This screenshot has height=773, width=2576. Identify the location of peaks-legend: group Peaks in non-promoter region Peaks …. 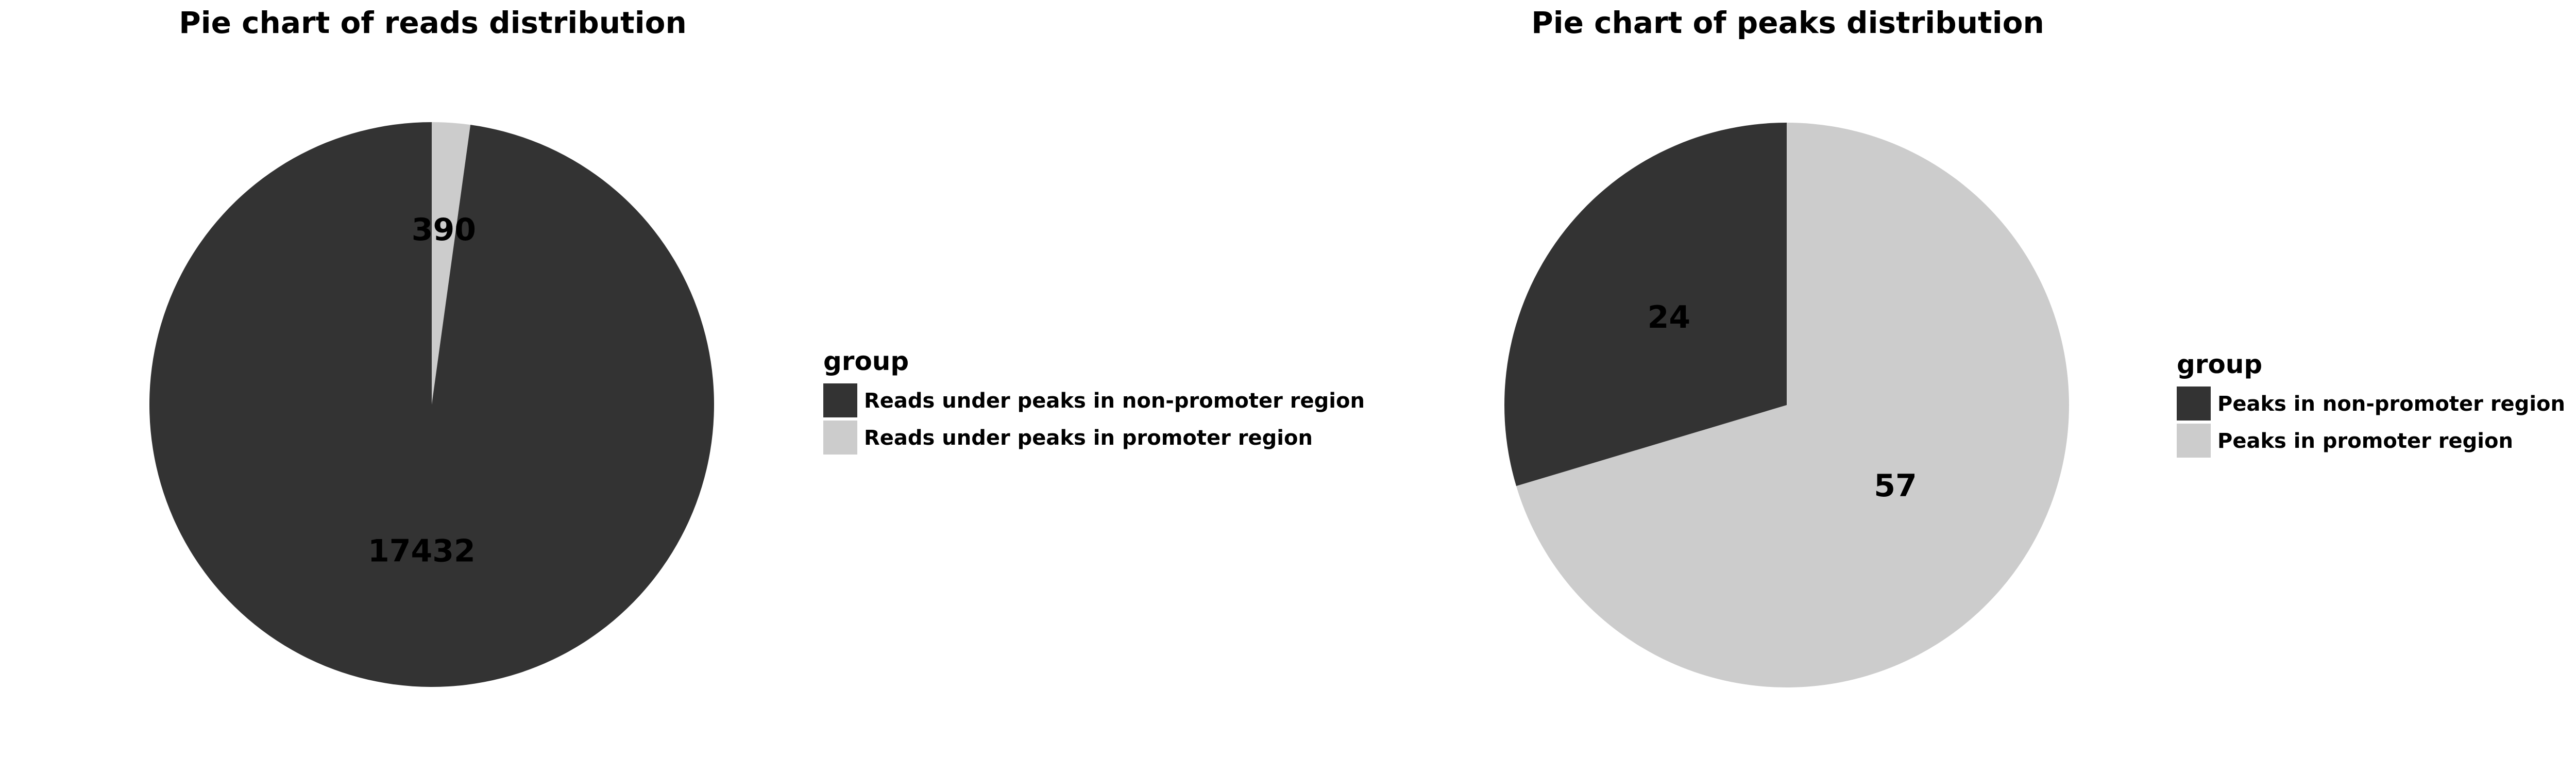
(2371, 403).